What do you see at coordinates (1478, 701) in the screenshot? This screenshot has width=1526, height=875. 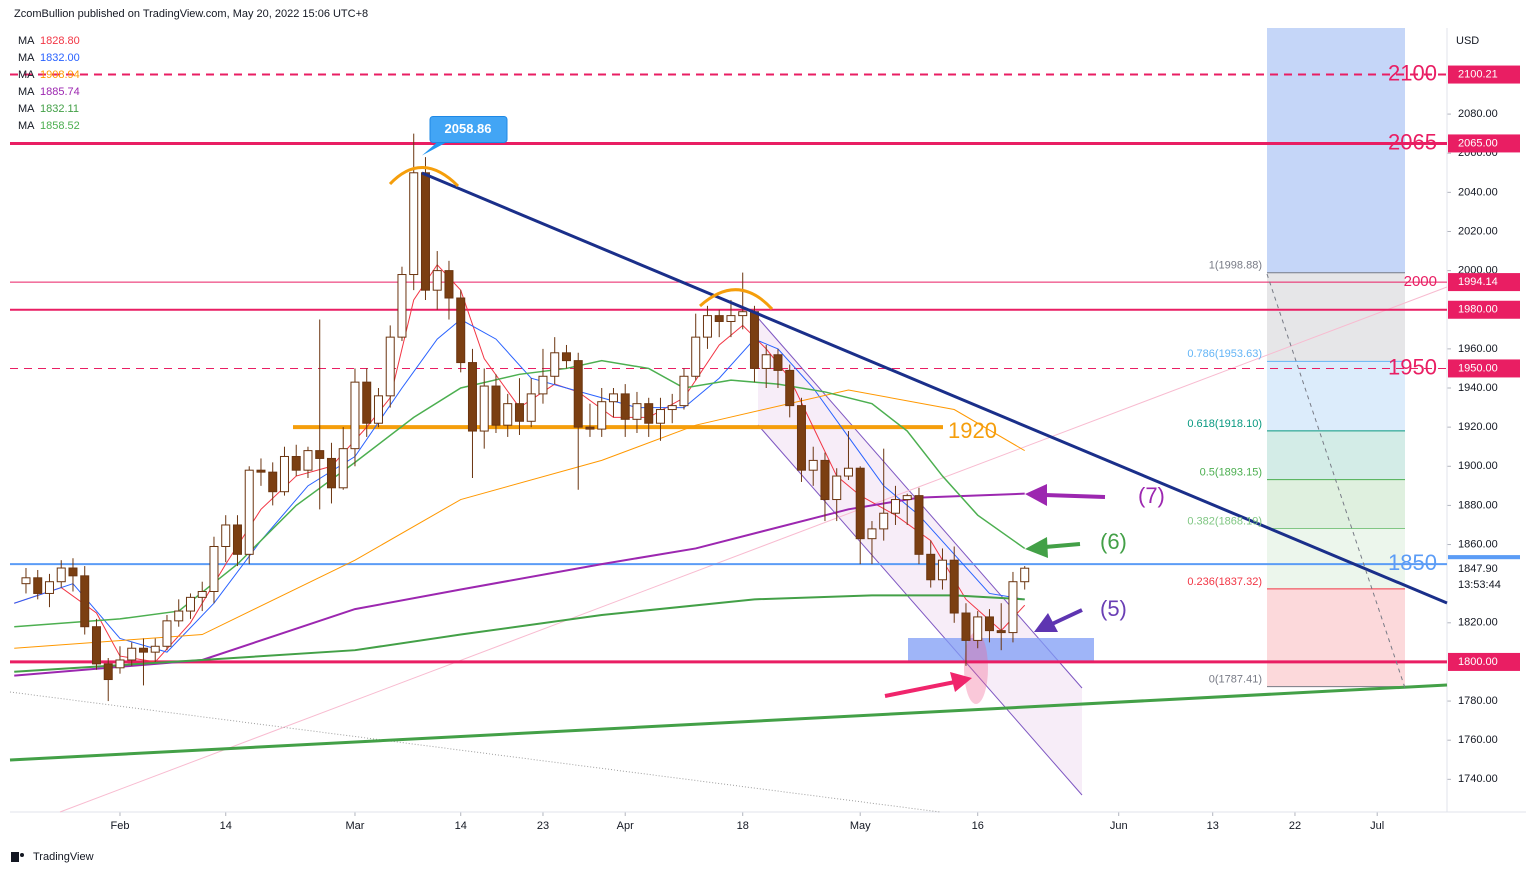 I see `y-tick-label: 1780.00` at bounding box center [1478, 701].